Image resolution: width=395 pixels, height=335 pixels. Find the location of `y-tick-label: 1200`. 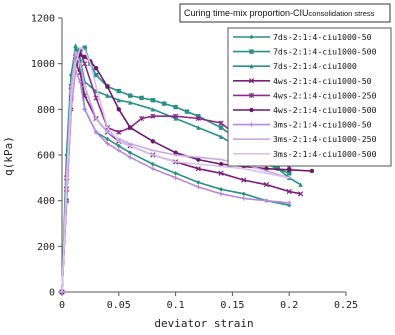

y-tick-label: 1200 is located at coordinates (43, 19).